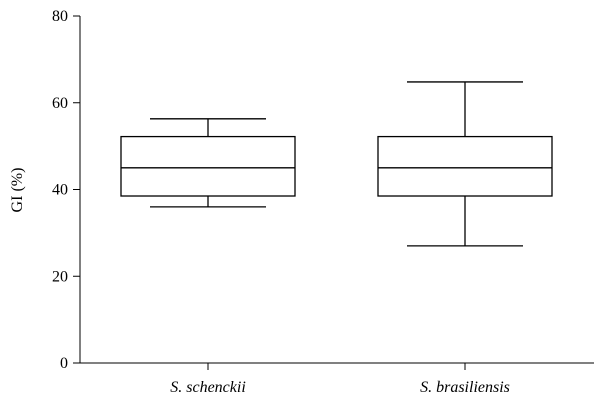 This screenshot has width=594, height=405. What do you see at coordinates (208, 387) in the screenshot?
I see `x-tick-label: S. schenckii` at bounding box center [208, 387].